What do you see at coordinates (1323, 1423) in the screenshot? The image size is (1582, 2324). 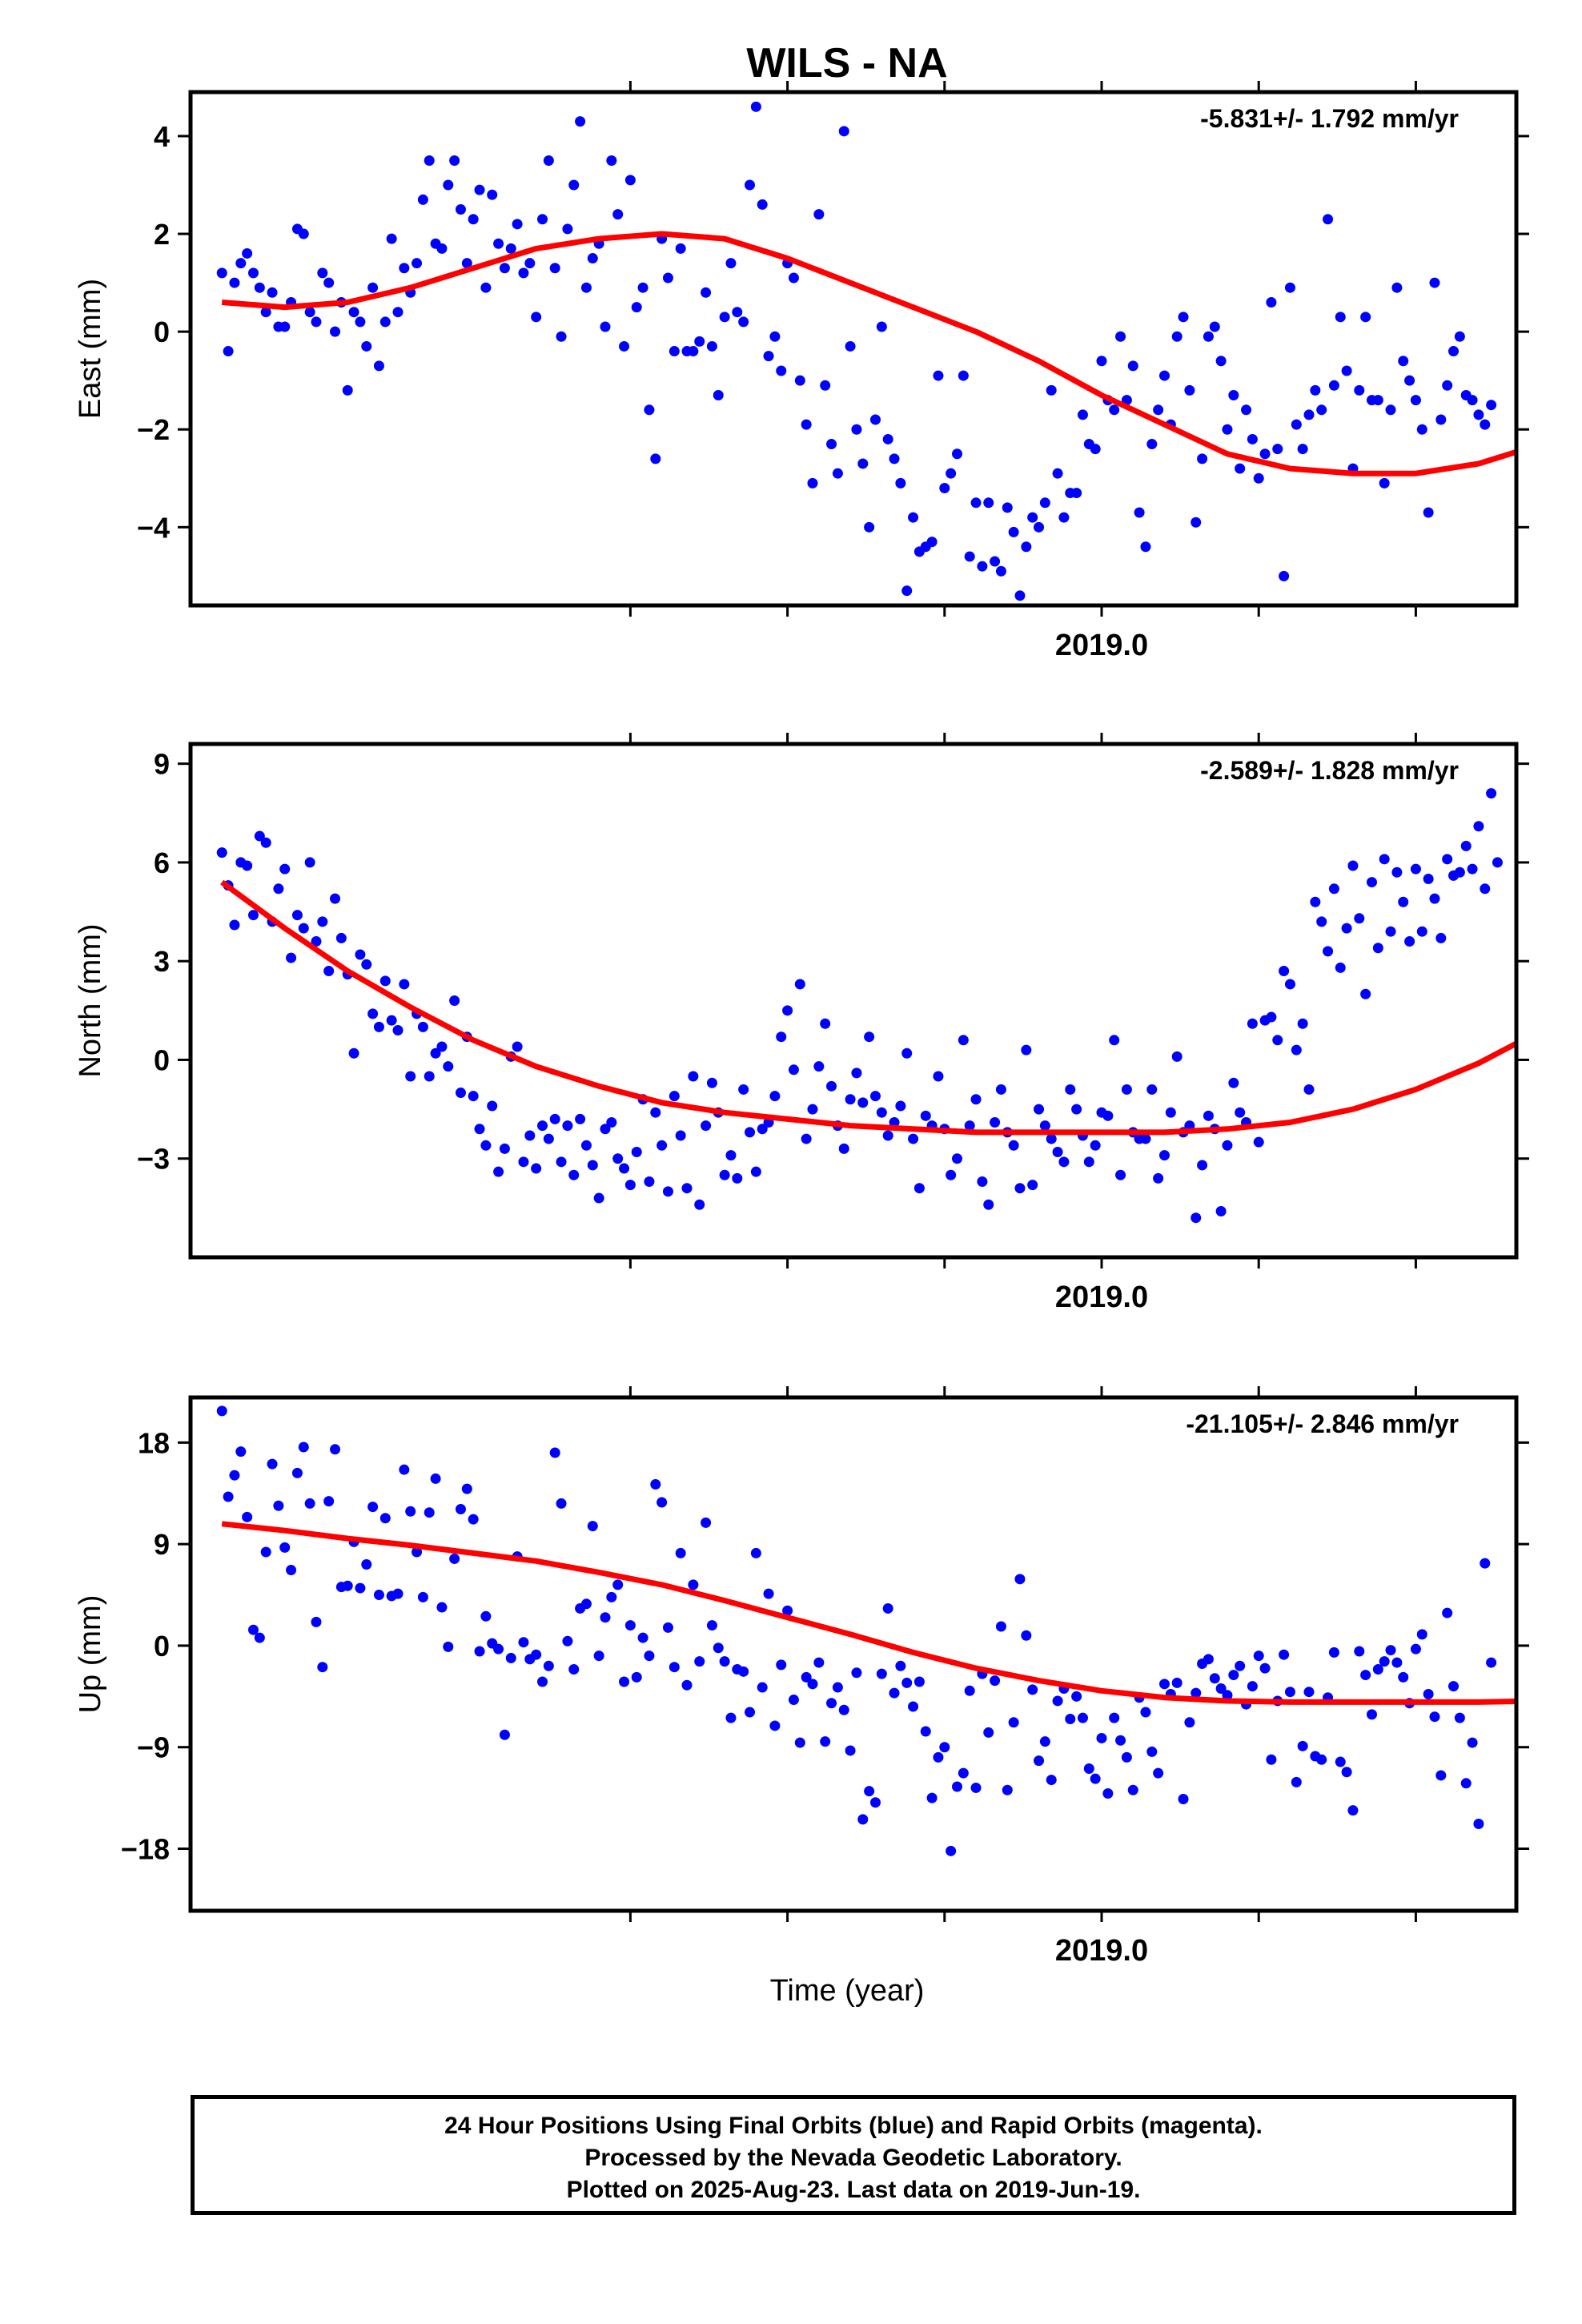 I see `up-rate-label: -21.105+/- 2.846 mm/yr` at bounding box center [1323, 1423].